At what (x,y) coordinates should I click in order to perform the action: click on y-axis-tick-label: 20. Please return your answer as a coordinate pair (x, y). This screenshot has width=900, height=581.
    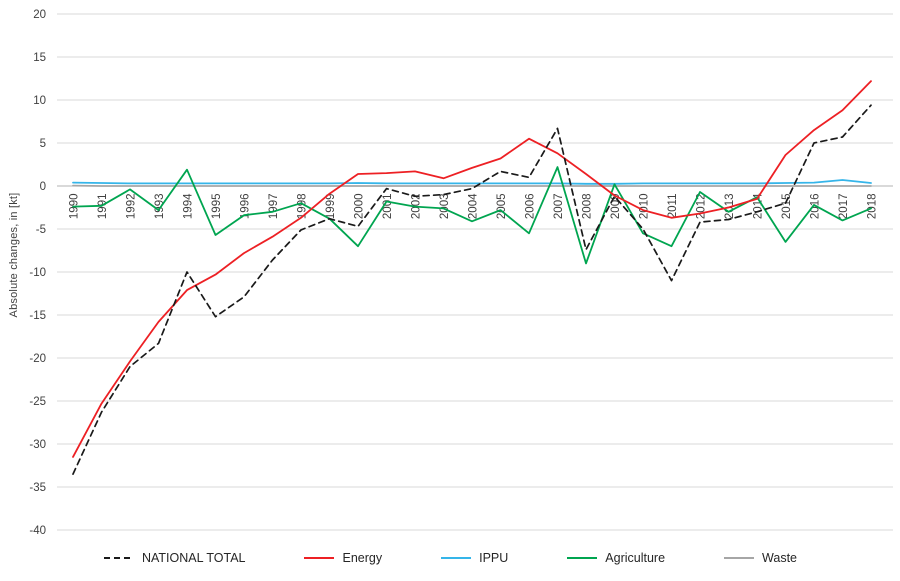
    Looking at the image, I should click on (39, 15).